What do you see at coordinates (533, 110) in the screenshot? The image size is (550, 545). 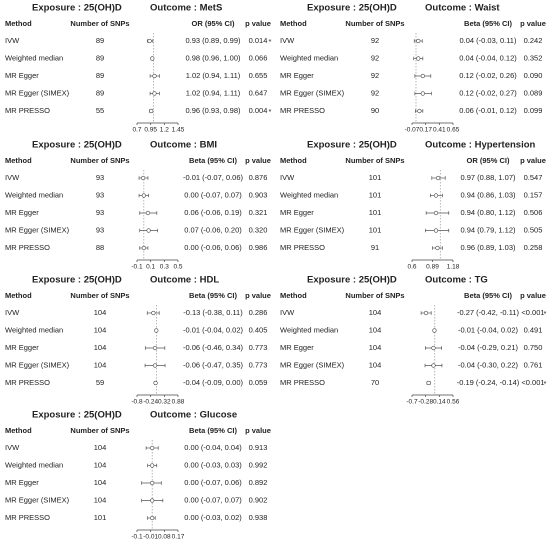 I see `p-value: 0.099` at bounding box center [533, 110].